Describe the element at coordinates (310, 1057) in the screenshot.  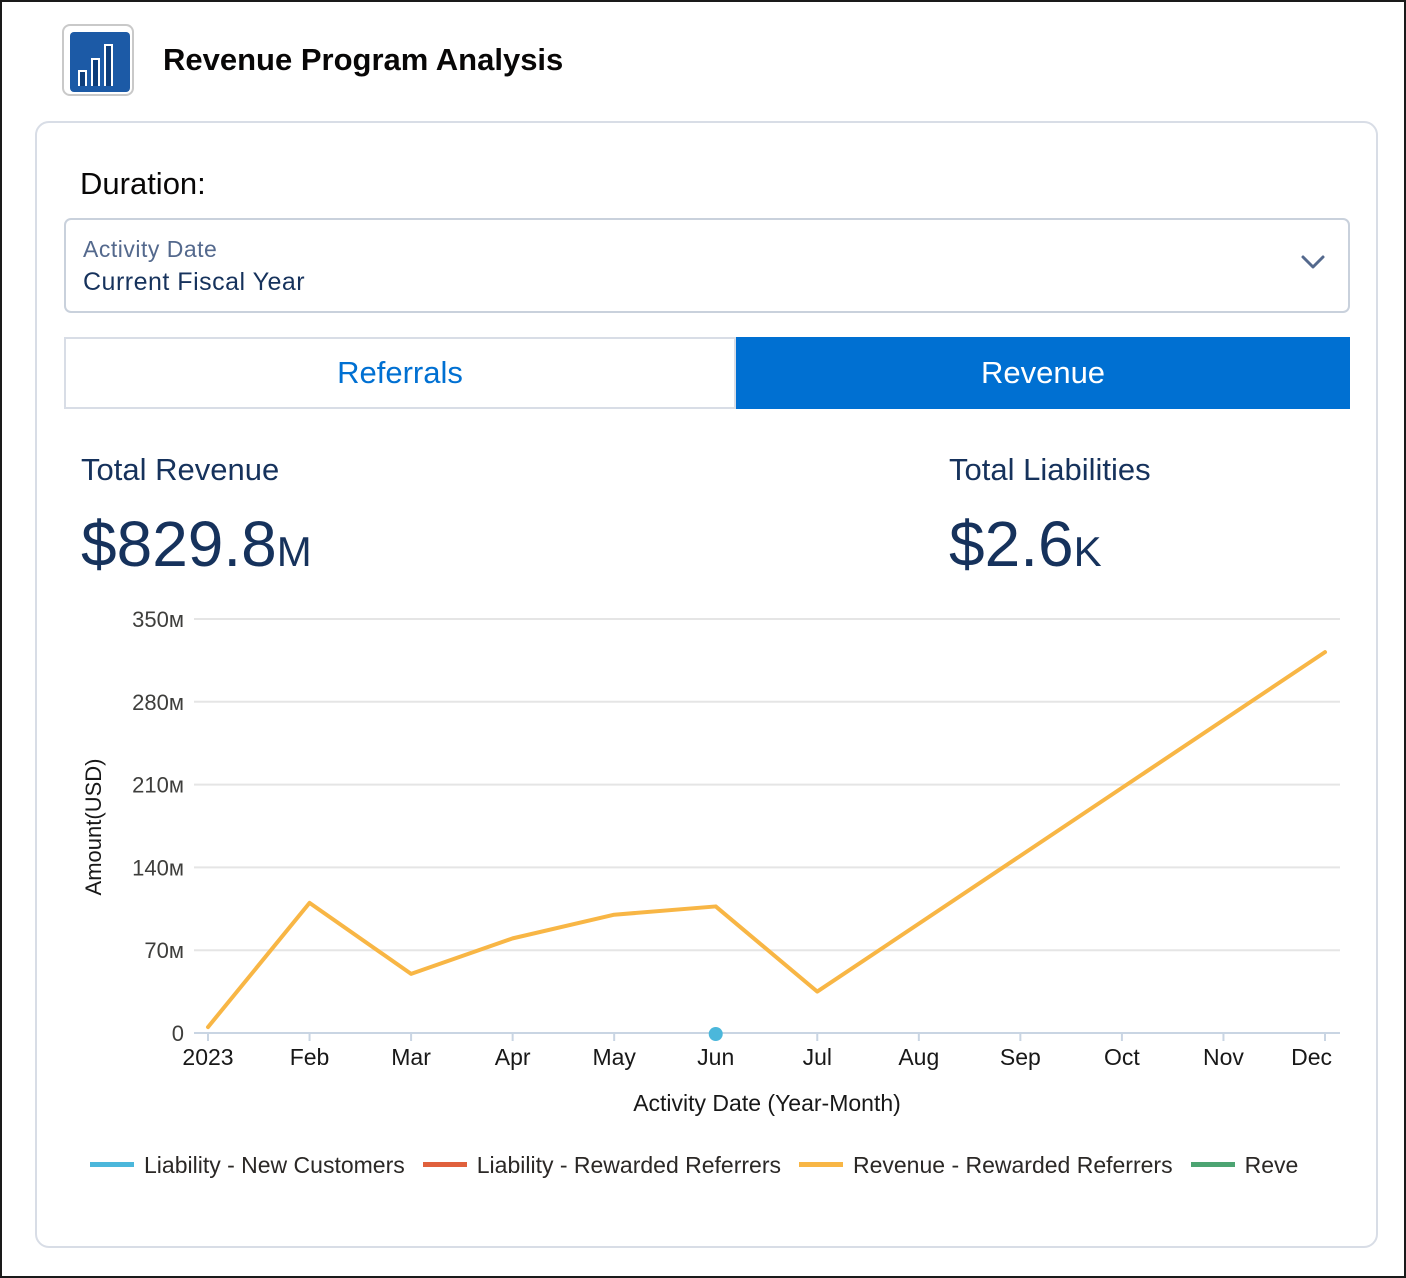
I see `x-tick-label: Feb` at that location.